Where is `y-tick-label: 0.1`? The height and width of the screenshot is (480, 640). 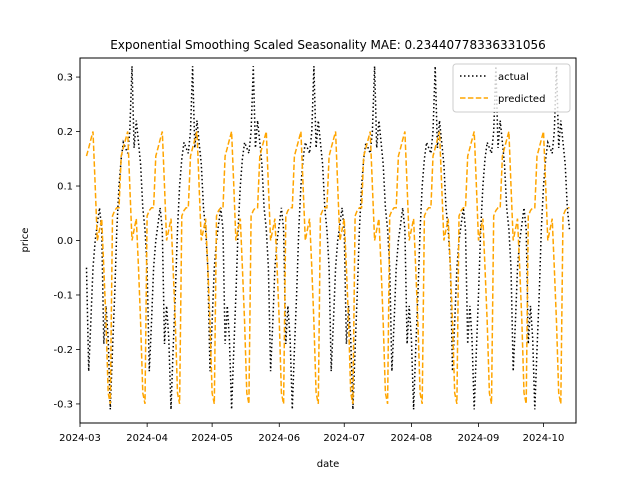
y-tick-label: 0.1 is located at coordinates (65, 187).